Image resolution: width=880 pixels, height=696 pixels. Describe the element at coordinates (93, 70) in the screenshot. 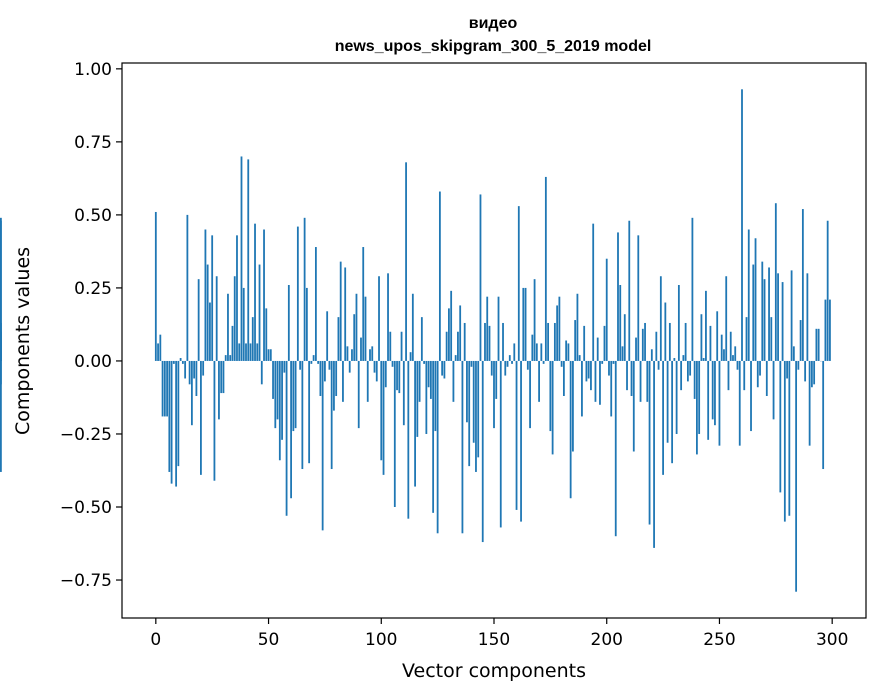

I see `y-tick-label: 1.00` at that location.